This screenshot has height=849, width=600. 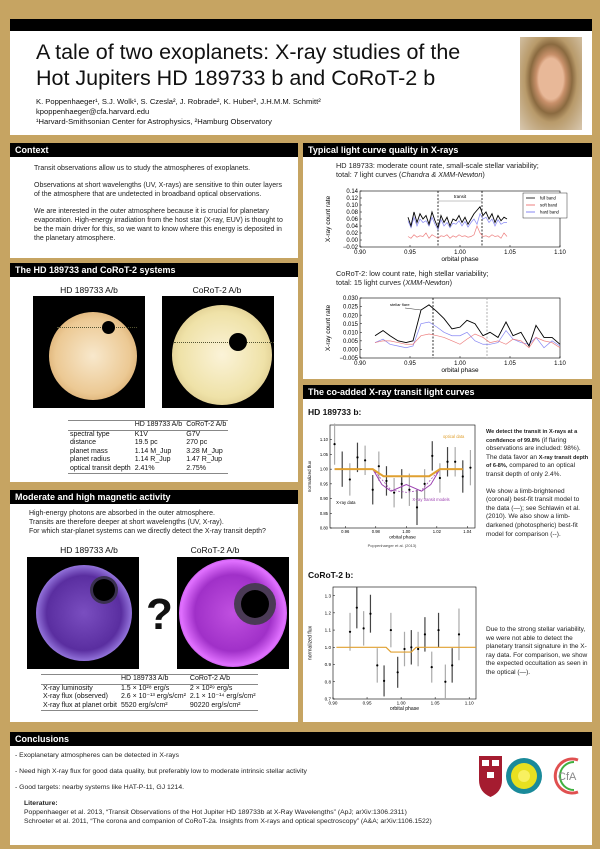 What do you see at coordinates (351, 316) in the screenshot?
I see `y-tick-label: 0.020` at bounding box center [351, 316].